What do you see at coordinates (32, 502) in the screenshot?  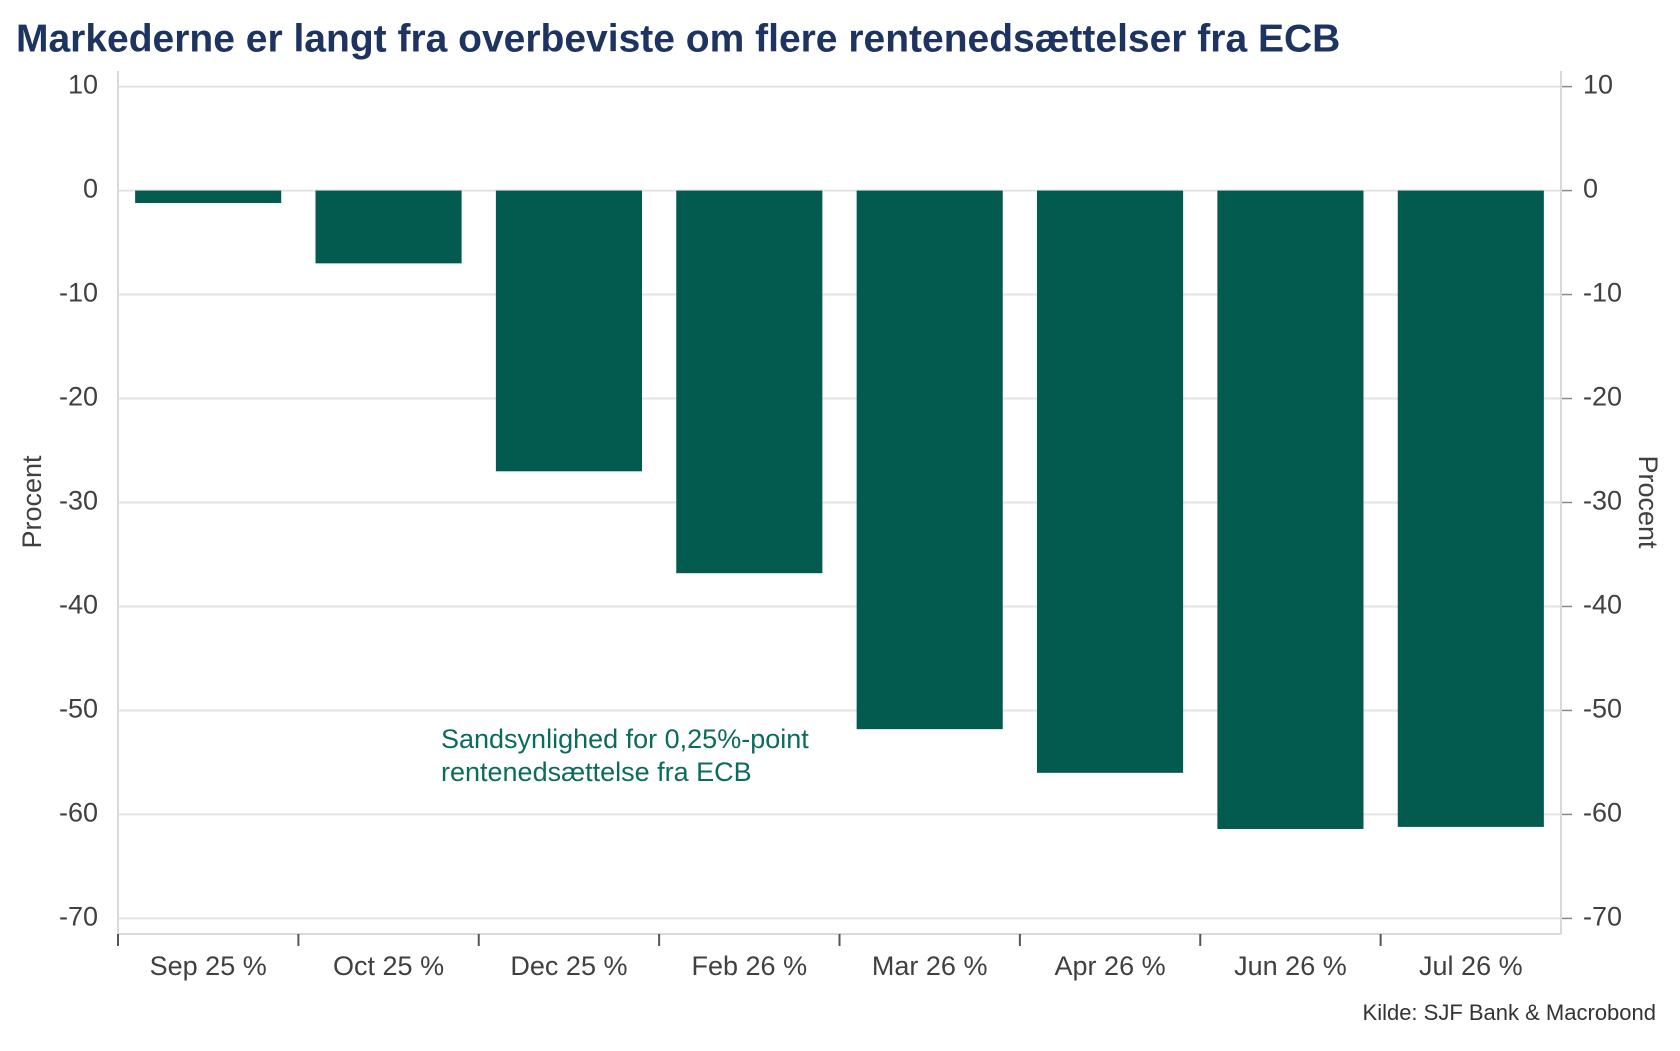 I see `y-axis-label: Procent` at bounding box center [32, 502].